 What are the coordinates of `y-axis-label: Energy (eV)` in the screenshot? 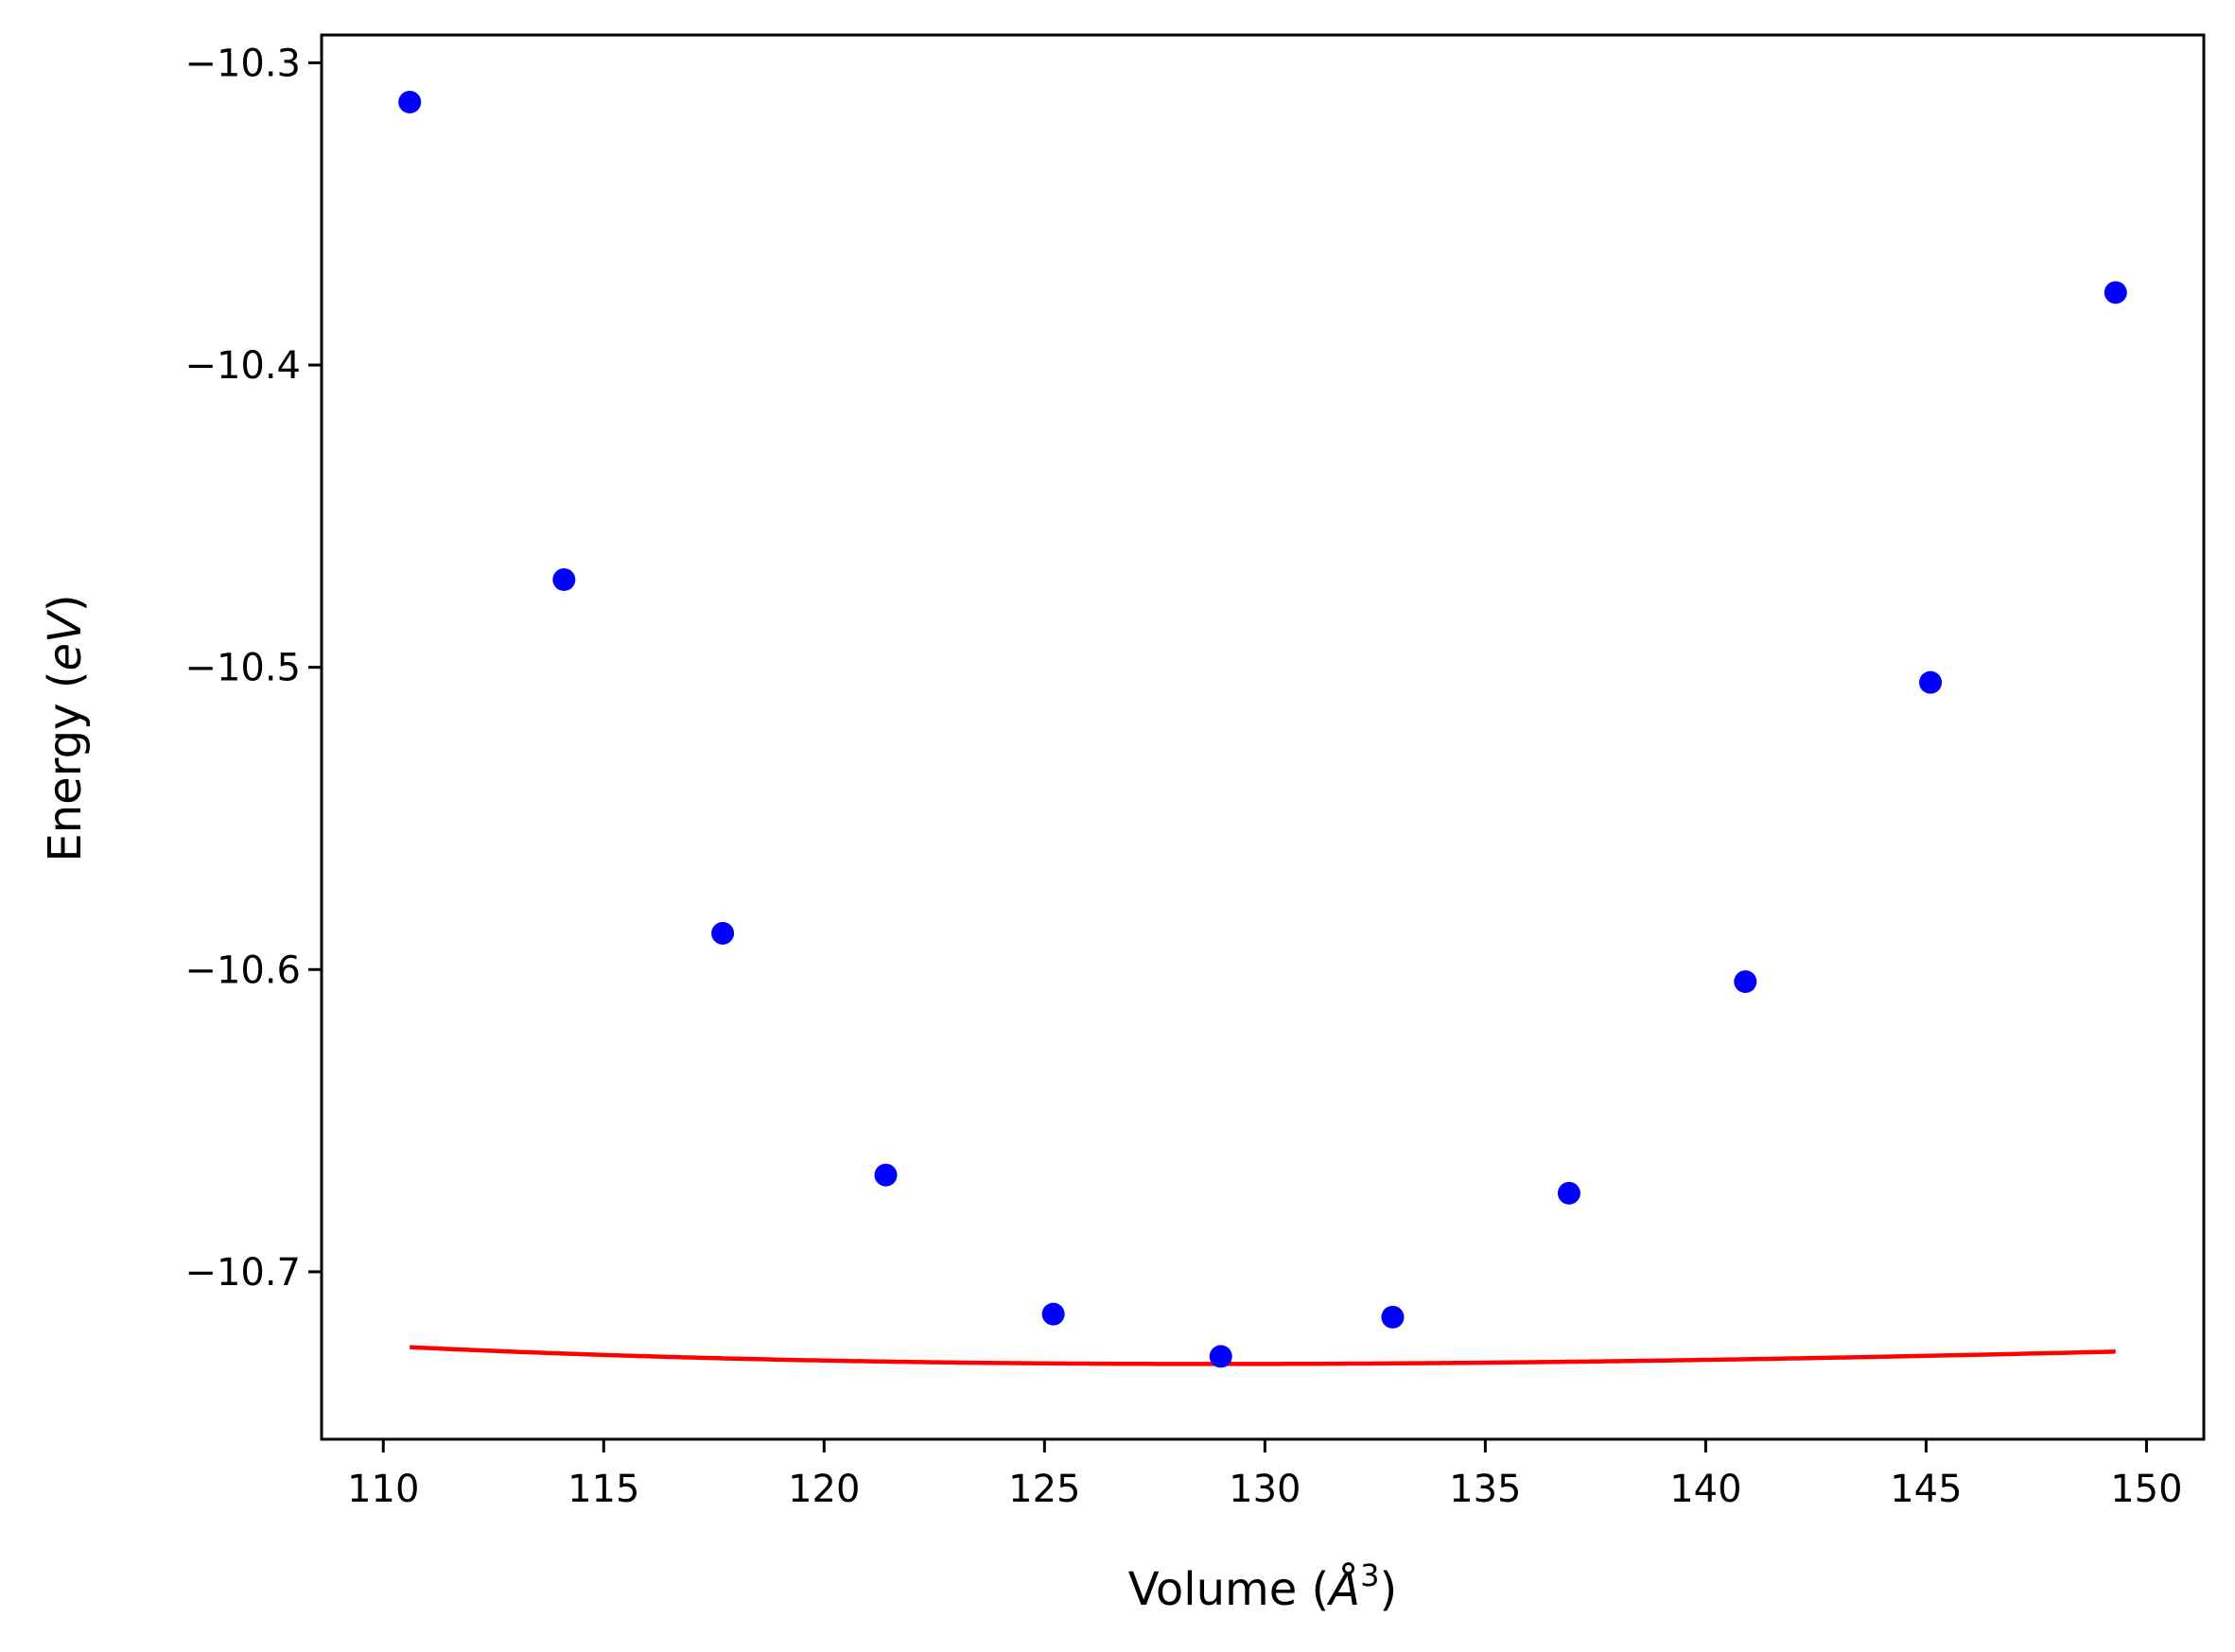 It's located at (65, 728).